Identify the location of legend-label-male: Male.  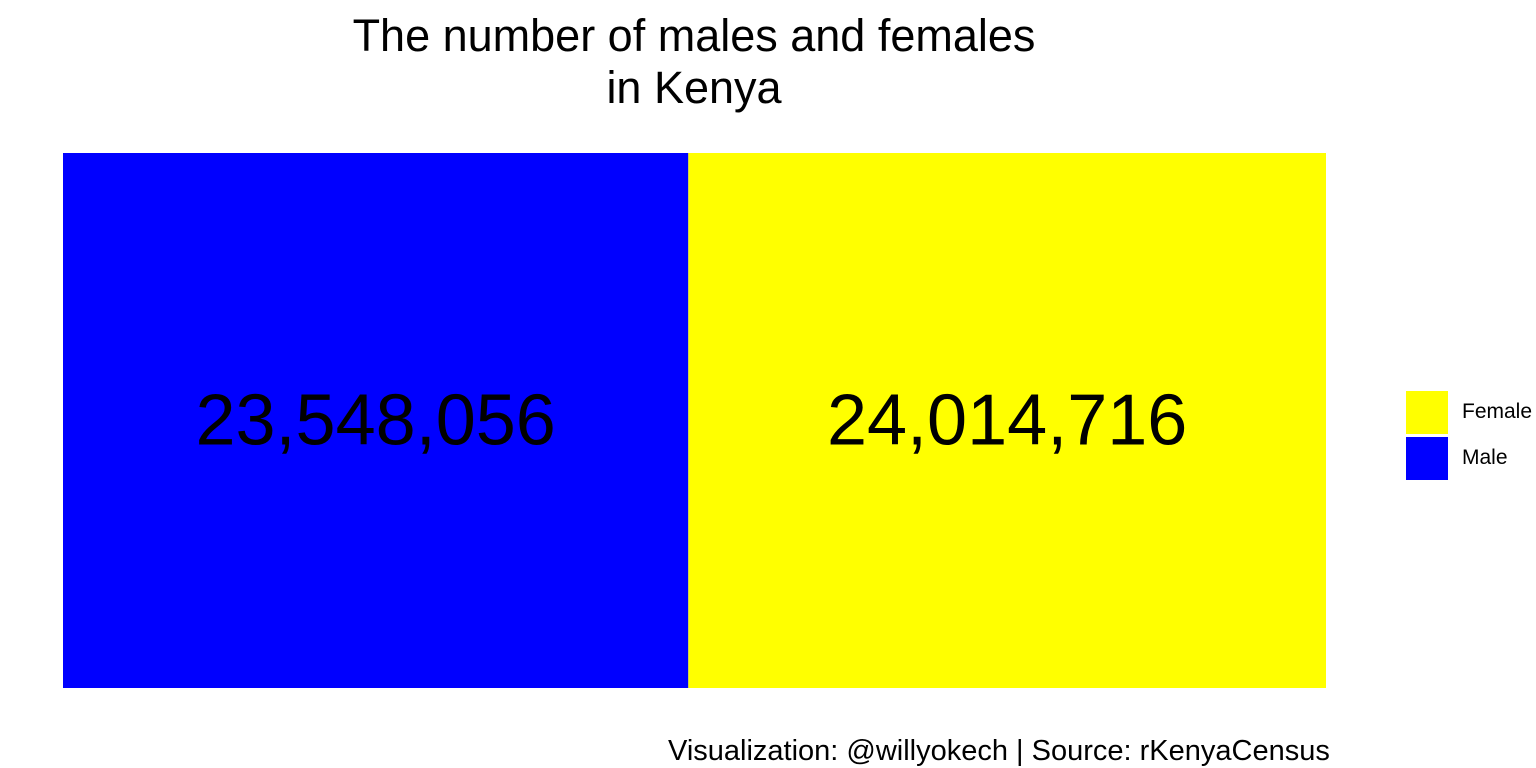
(1485, 457).